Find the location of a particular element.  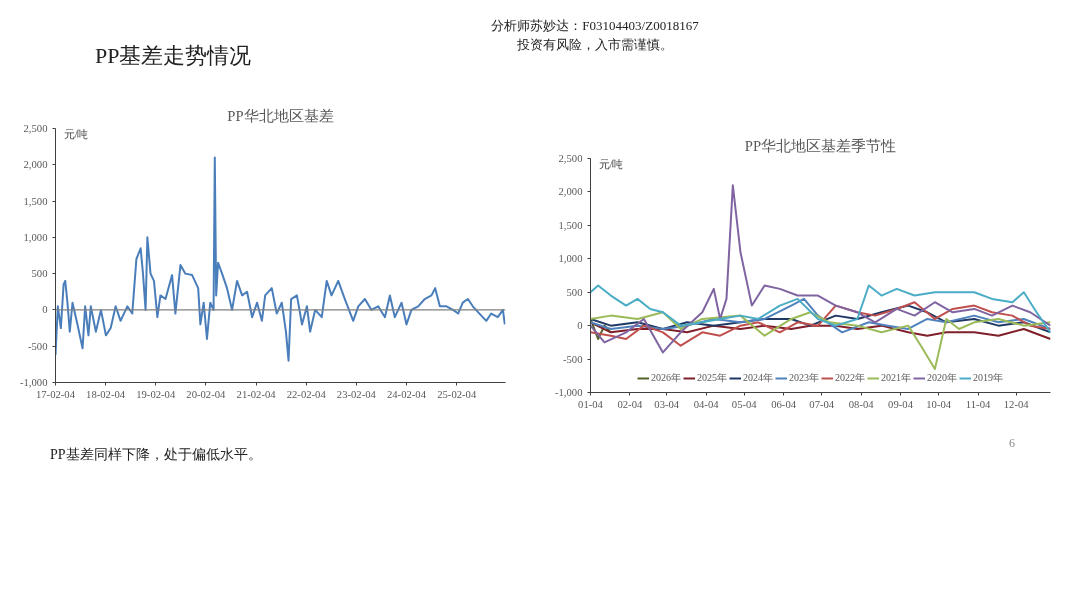

legend-label: 2019年 is located at coordinates (988, 378).